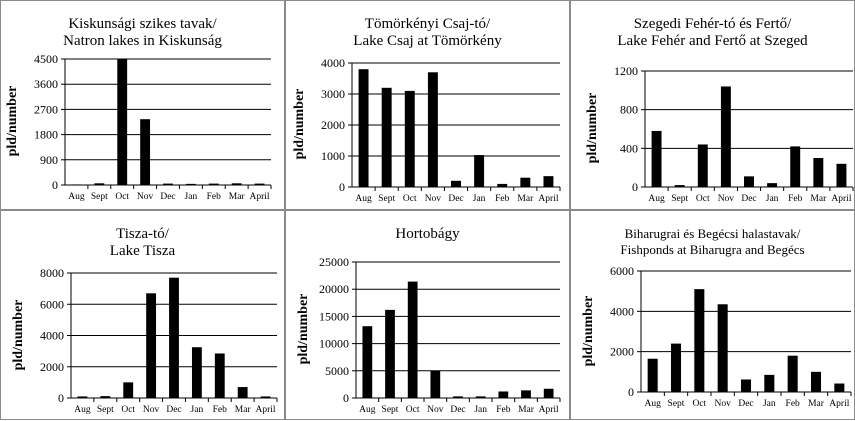 This screenshot has width=855, height=421. I want to click on y-tick-label: 15000, so click(334, 316).